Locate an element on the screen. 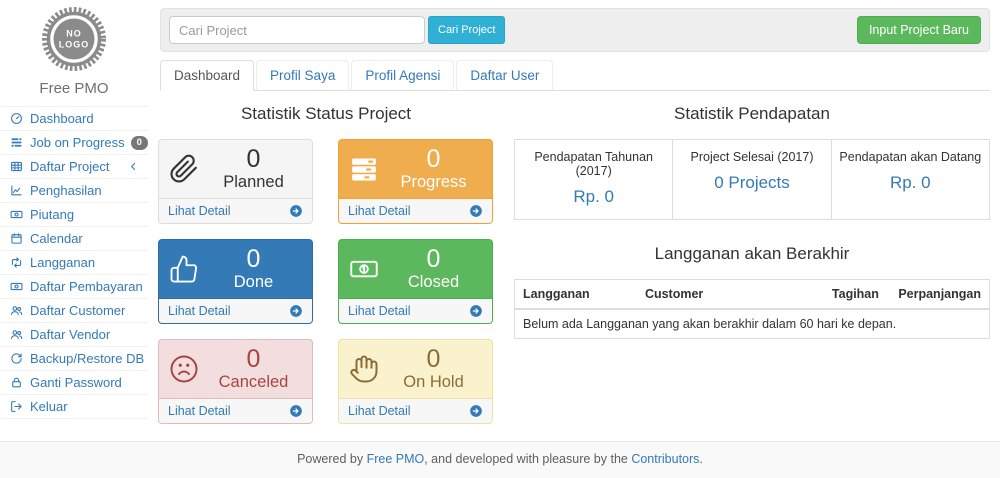 The width and height of the screenshot is (1000, 478). sidebar-item-label: Daftar Vendor is located at coordinates (70, 334).